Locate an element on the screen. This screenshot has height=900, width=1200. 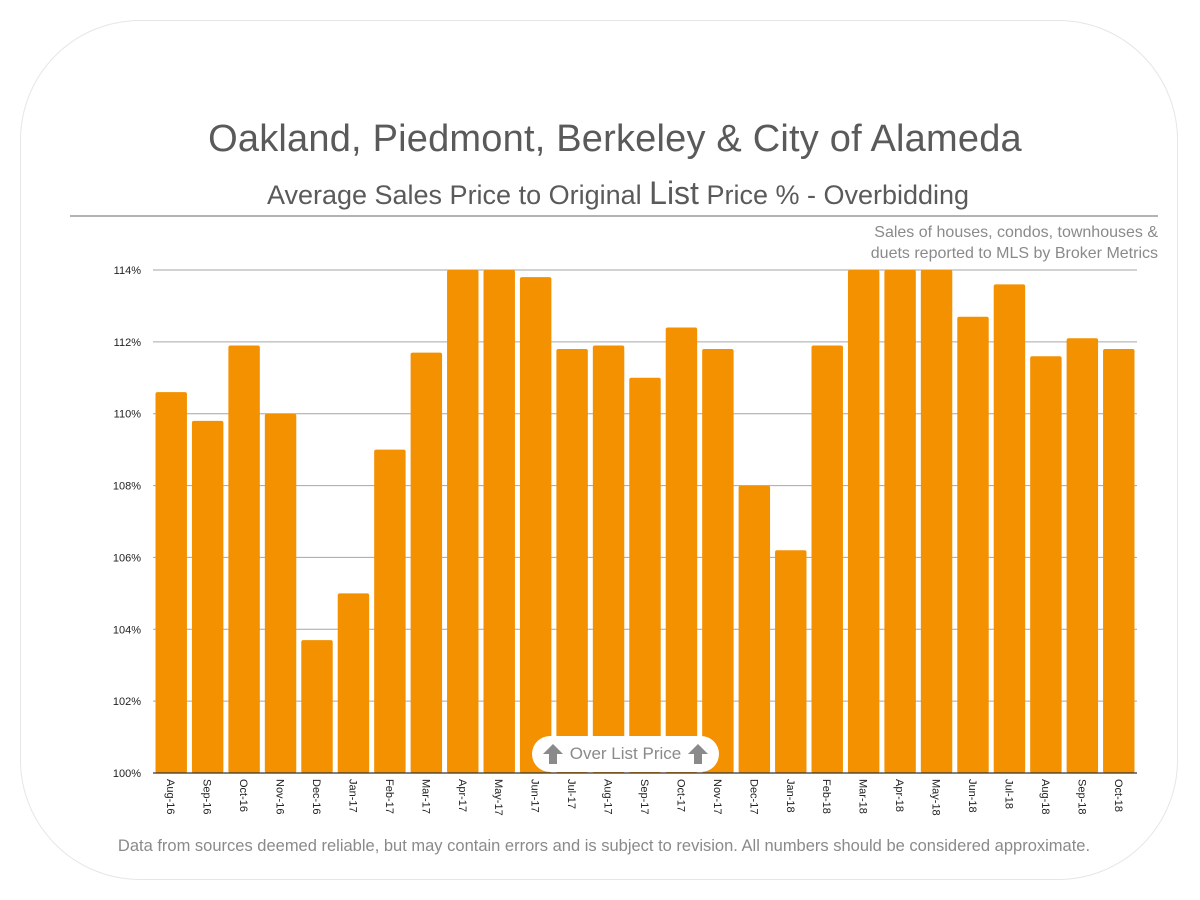
x-tick-label: Jul-17 is located at coordinates (571, 794).